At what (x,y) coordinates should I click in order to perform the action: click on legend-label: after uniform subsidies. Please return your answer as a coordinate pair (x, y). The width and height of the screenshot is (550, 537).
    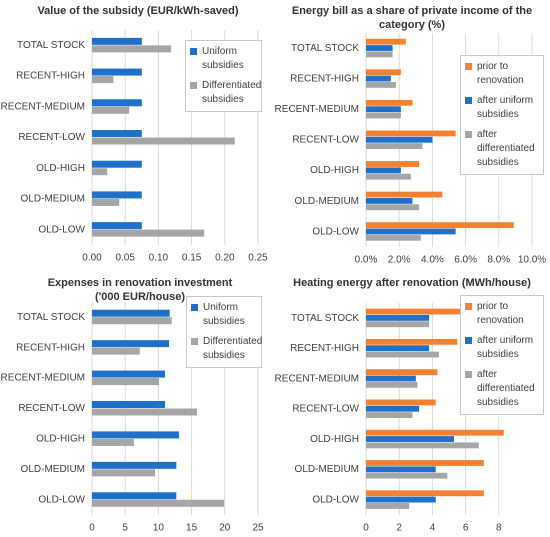
    Looking at the image, I should click on (505, 107).